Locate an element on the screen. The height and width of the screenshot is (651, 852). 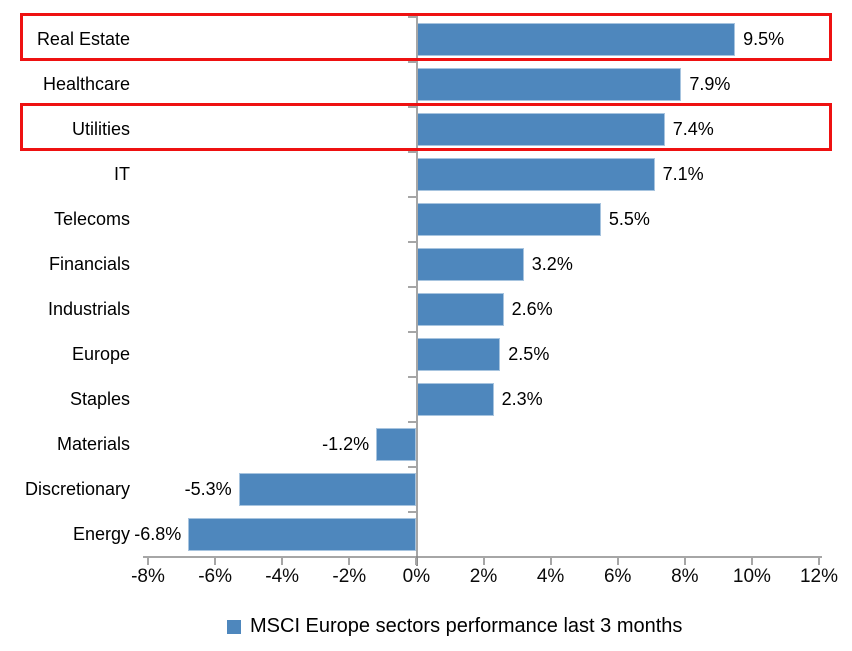
category-label-discretionary: Discretionary is located at coordinates (77, 489).